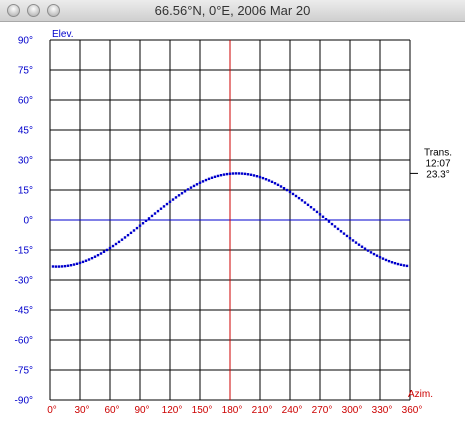  What do you see at coordinates (24, 251) in the screenshot?
I see `y-tick-label: -15°` at bounding box center [24, 251].